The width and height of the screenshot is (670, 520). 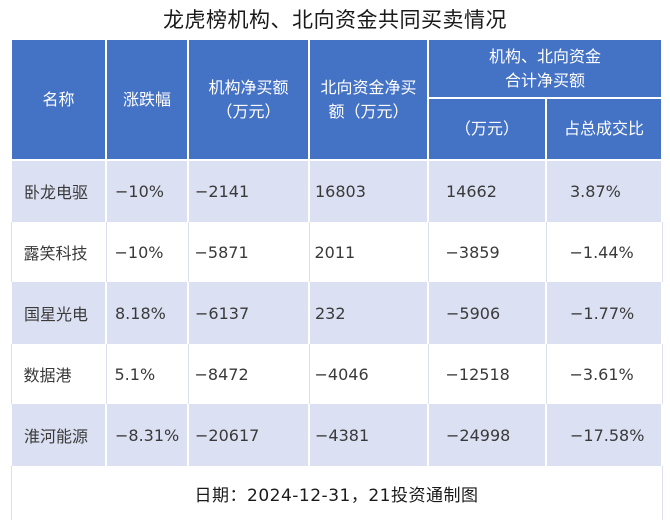 I want to click on cell-stock-name: 卧龙电驱, so click(x=58, y=191).